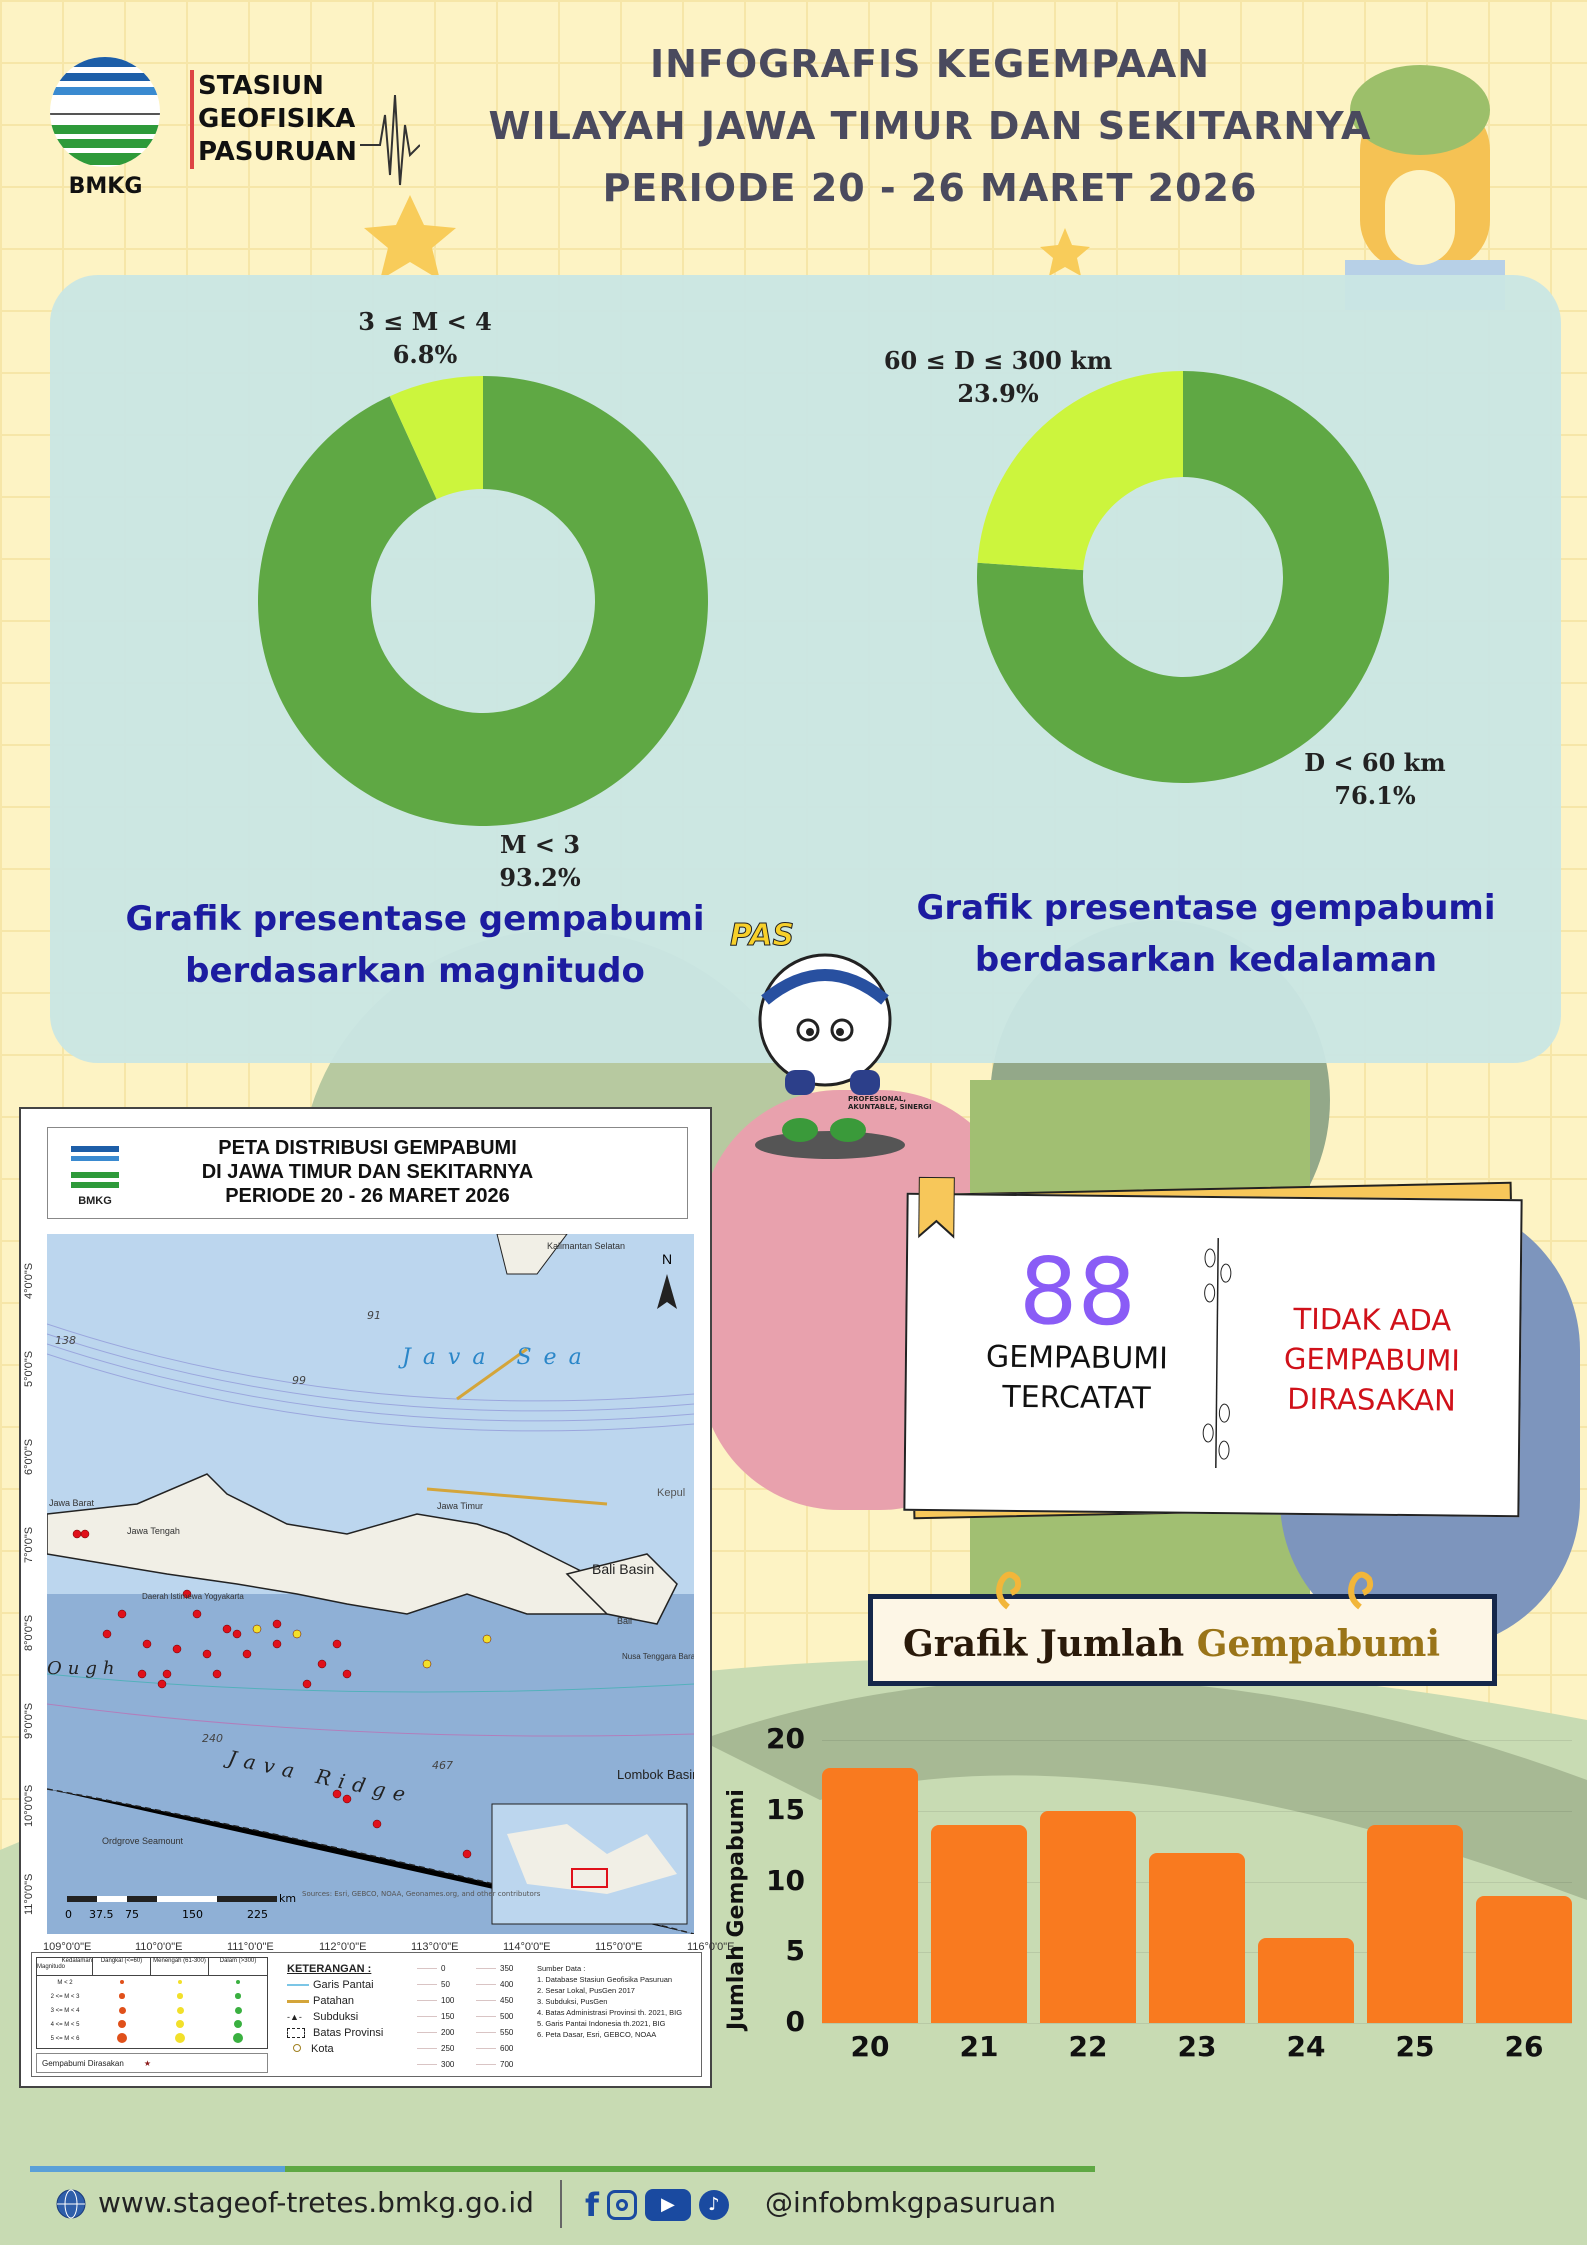 The width and height of the screenshot is (1587, 2245). What do you see at coordinates (192, 1914) in the screenshot?
I see `scale-label: 150` at bounding box center [192, 1914].